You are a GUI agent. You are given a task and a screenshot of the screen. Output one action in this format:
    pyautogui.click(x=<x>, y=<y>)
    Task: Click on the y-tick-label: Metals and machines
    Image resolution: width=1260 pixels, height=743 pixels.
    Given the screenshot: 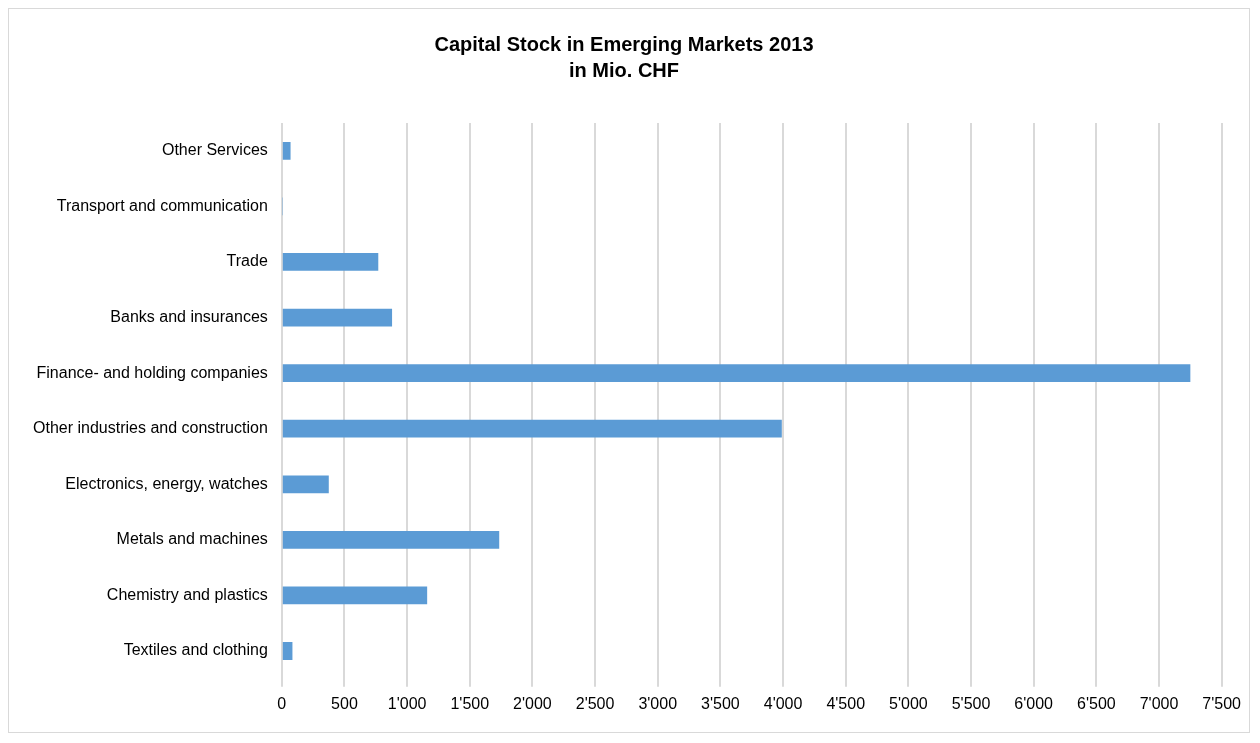 What is the action you would take?
    pyautogui.click(x=192, y=539)
    